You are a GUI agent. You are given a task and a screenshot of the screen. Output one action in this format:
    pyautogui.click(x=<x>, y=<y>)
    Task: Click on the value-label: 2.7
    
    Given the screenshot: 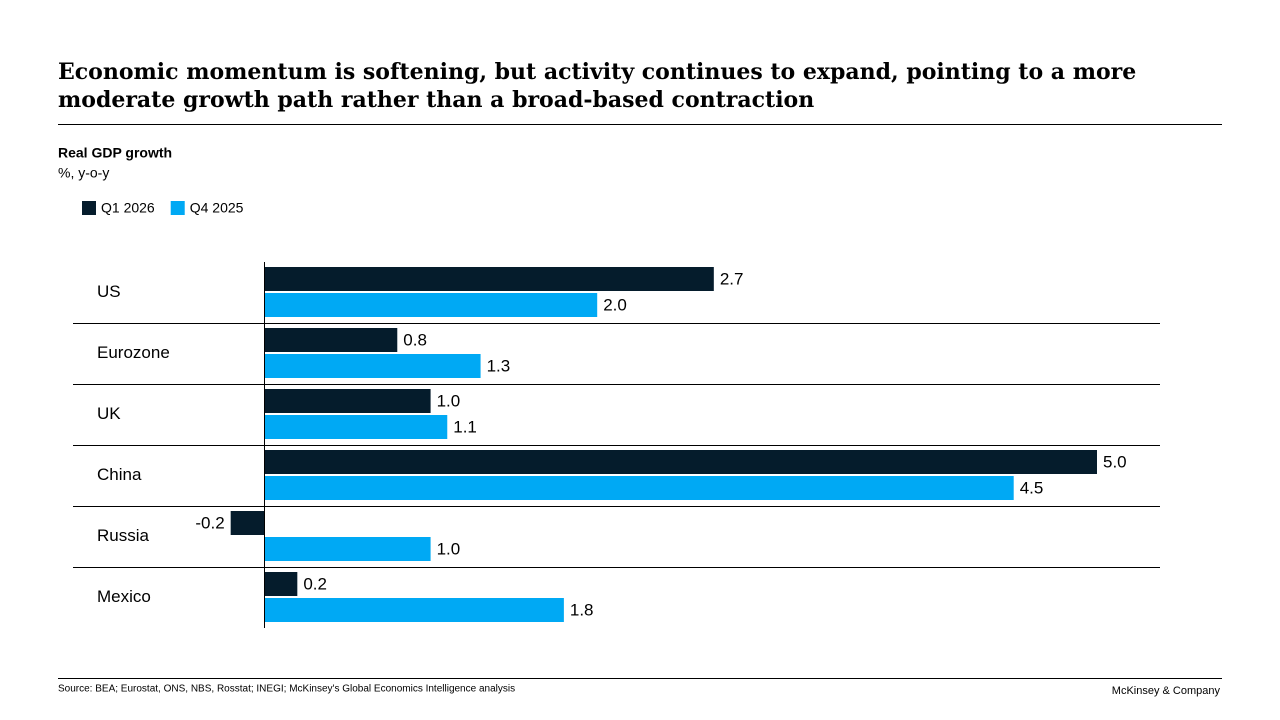 What is the action you would take?
    pyautogui.click(x=732, y=278)
    